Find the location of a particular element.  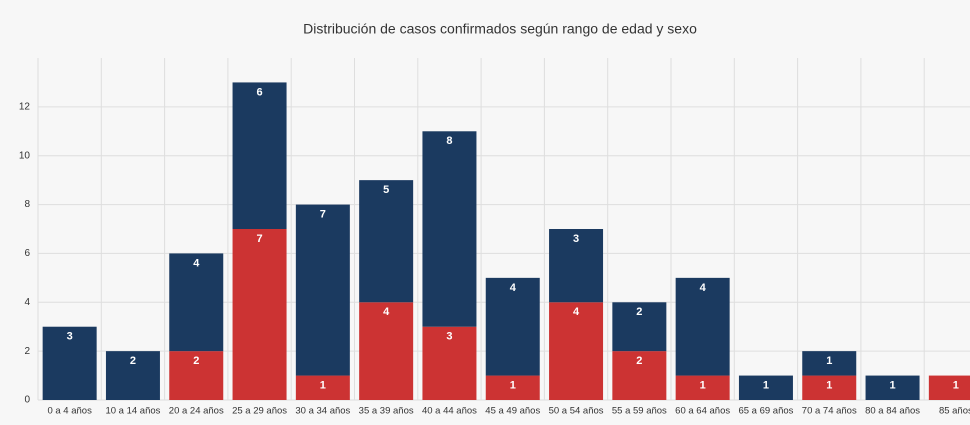

data-label: 5 is located at coordinates (386, 190).